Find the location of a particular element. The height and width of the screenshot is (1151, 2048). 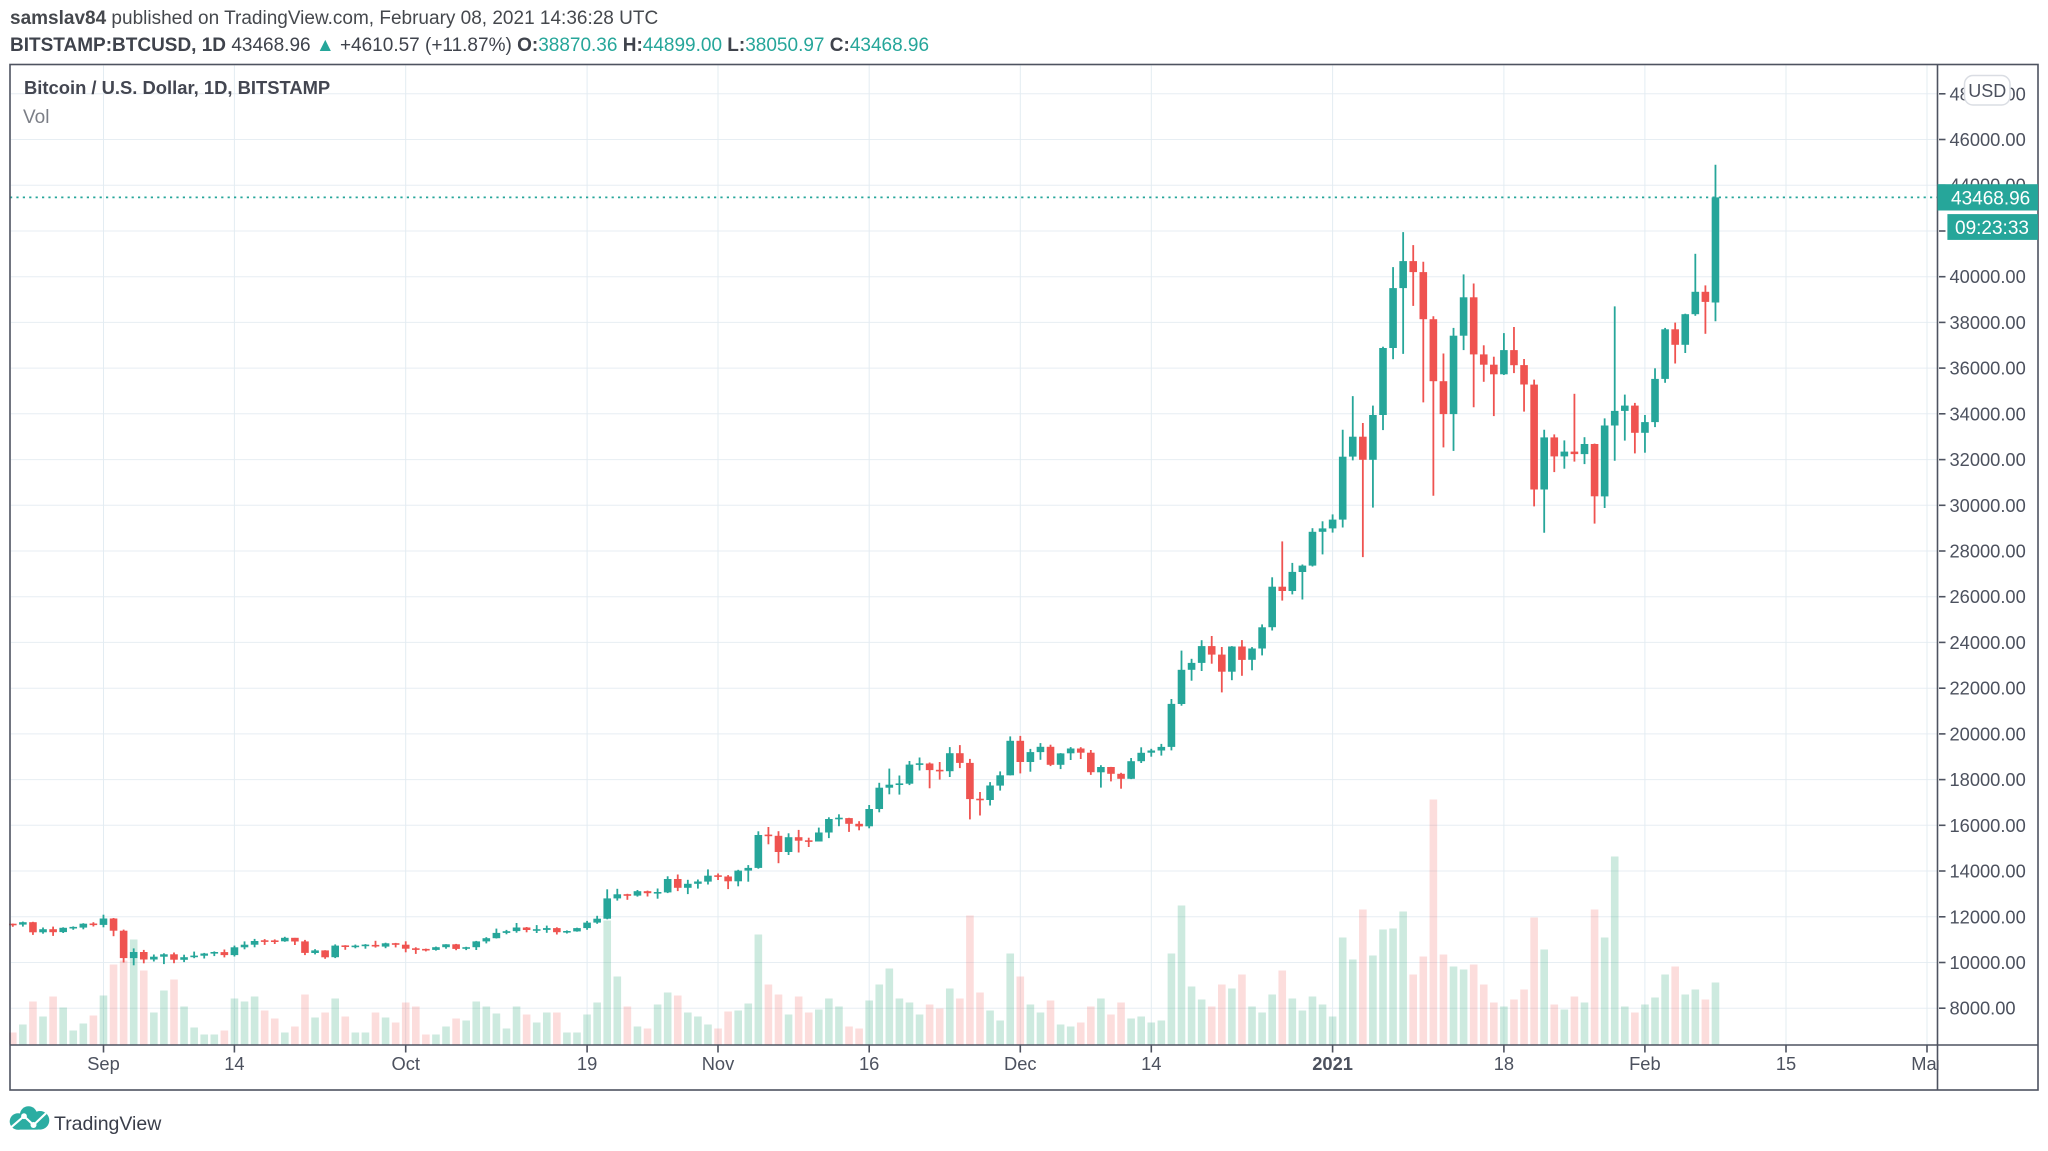

svg-text: 20000.00 is located at coordinates (1988, 733).